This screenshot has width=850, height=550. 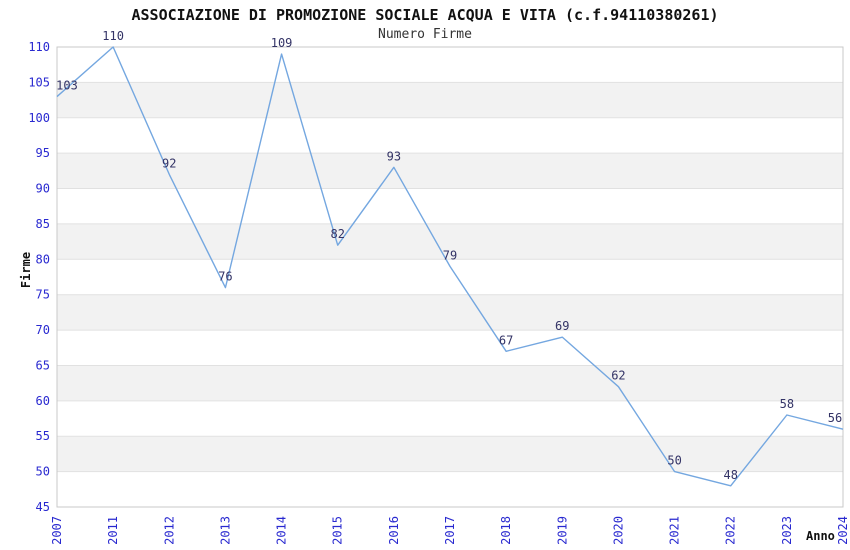 What do you see at coordinates (43, 259) in the screenshot?
I see `y-tick-label: 80` at bounding box center [43, 259].